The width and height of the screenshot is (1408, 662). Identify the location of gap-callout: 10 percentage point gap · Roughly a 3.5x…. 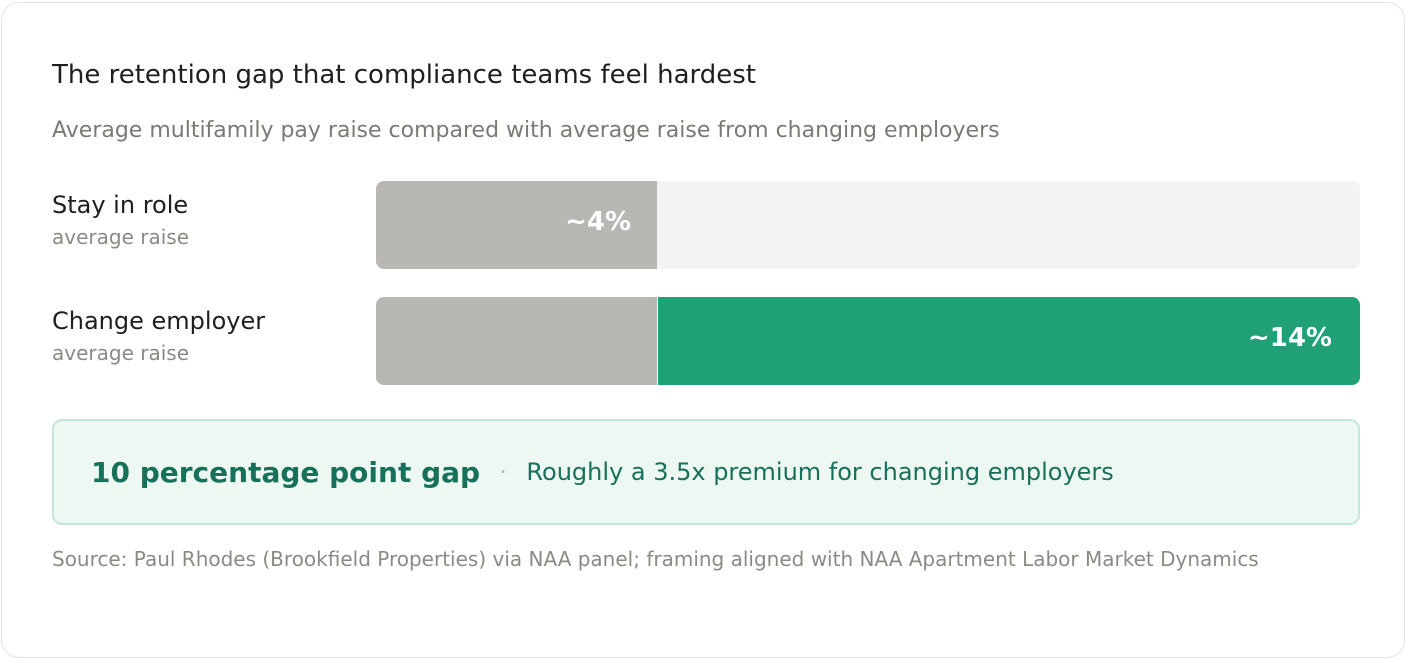
(706, 472).